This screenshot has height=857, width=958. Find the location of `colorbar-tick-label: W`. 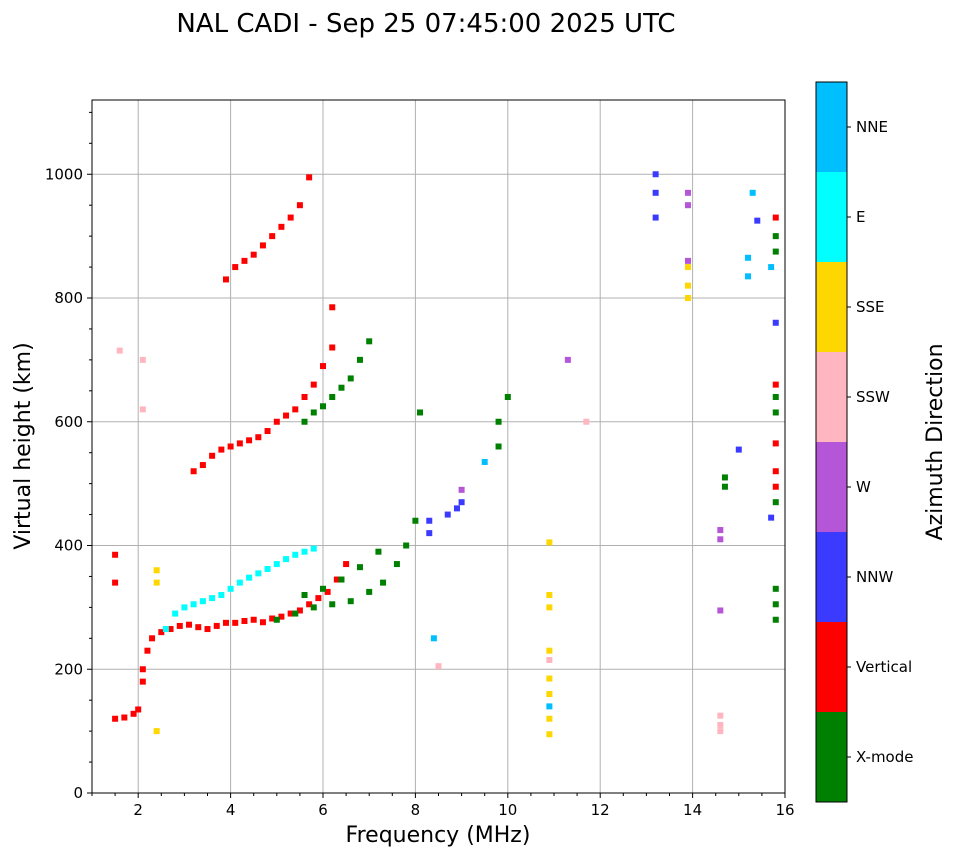

colorbar-tick-label: W is located at coordinates (863, 487).